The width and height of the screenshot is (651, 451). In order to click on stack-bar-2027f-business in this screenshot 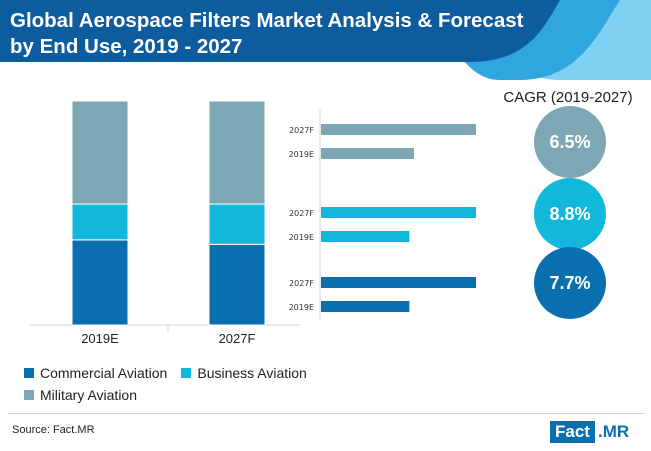, I will do `click(237, 224)`.